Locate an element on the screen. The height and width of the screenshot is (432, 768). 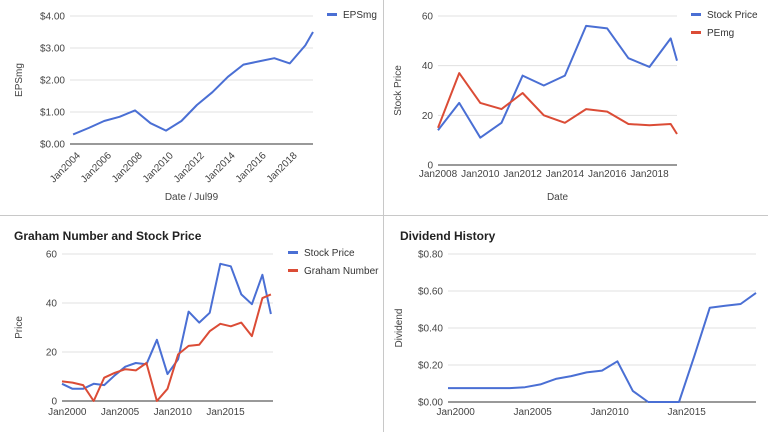
price-pemg-legend-label-pemg: PEmg is located at coordinates (720, 33).